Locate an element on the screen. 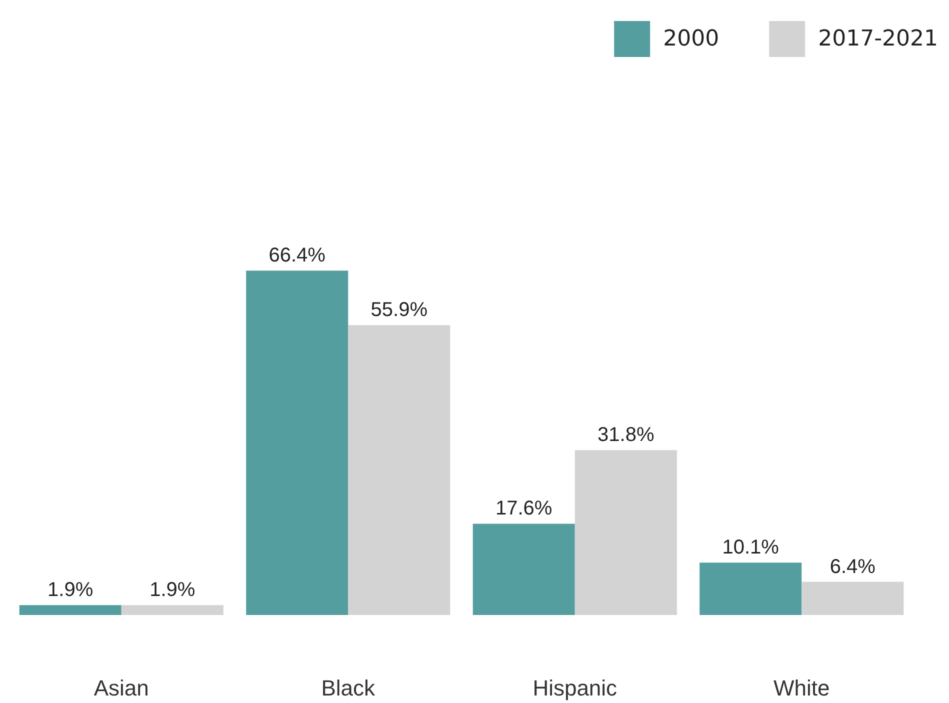  legend-label: 2000 is located at coordinates (691, 39).